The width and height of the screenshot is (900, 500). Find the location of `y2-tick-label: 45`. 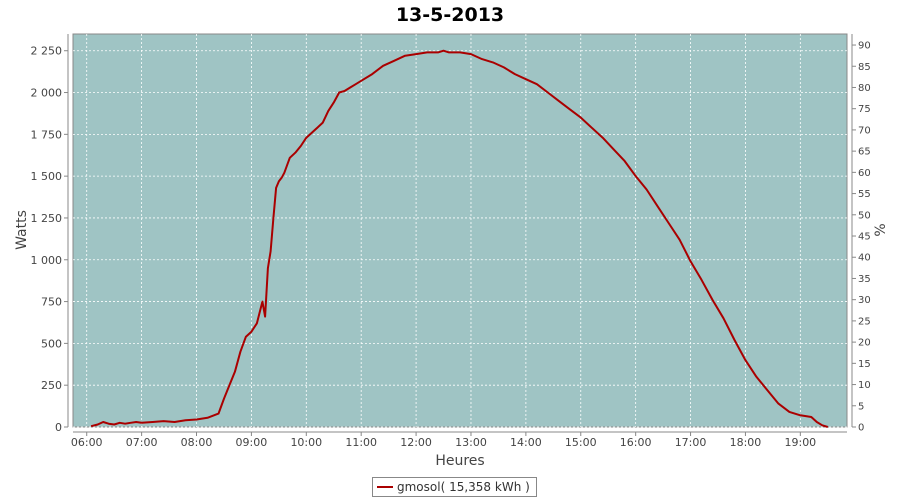

y2-tick-label: 45 is located at coordinates (864, 237).